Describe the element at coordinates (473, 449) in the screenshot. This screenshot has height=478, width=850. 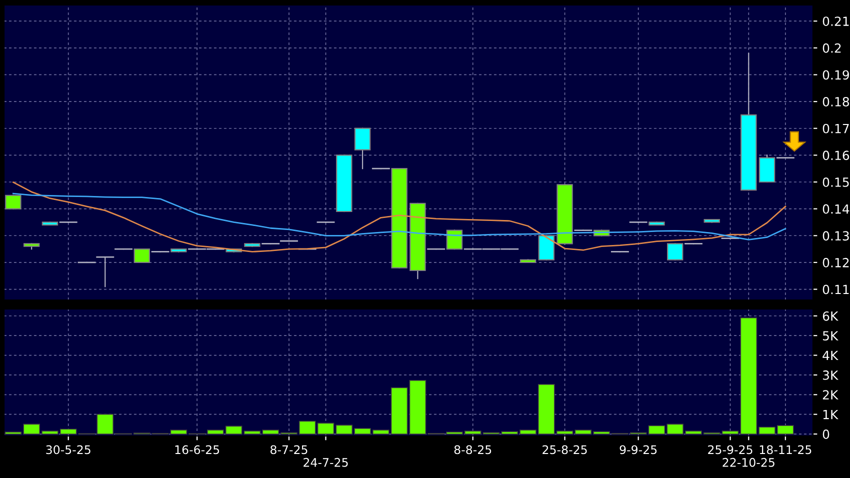
I see `x-tick-label: 8-8-25` at that location.